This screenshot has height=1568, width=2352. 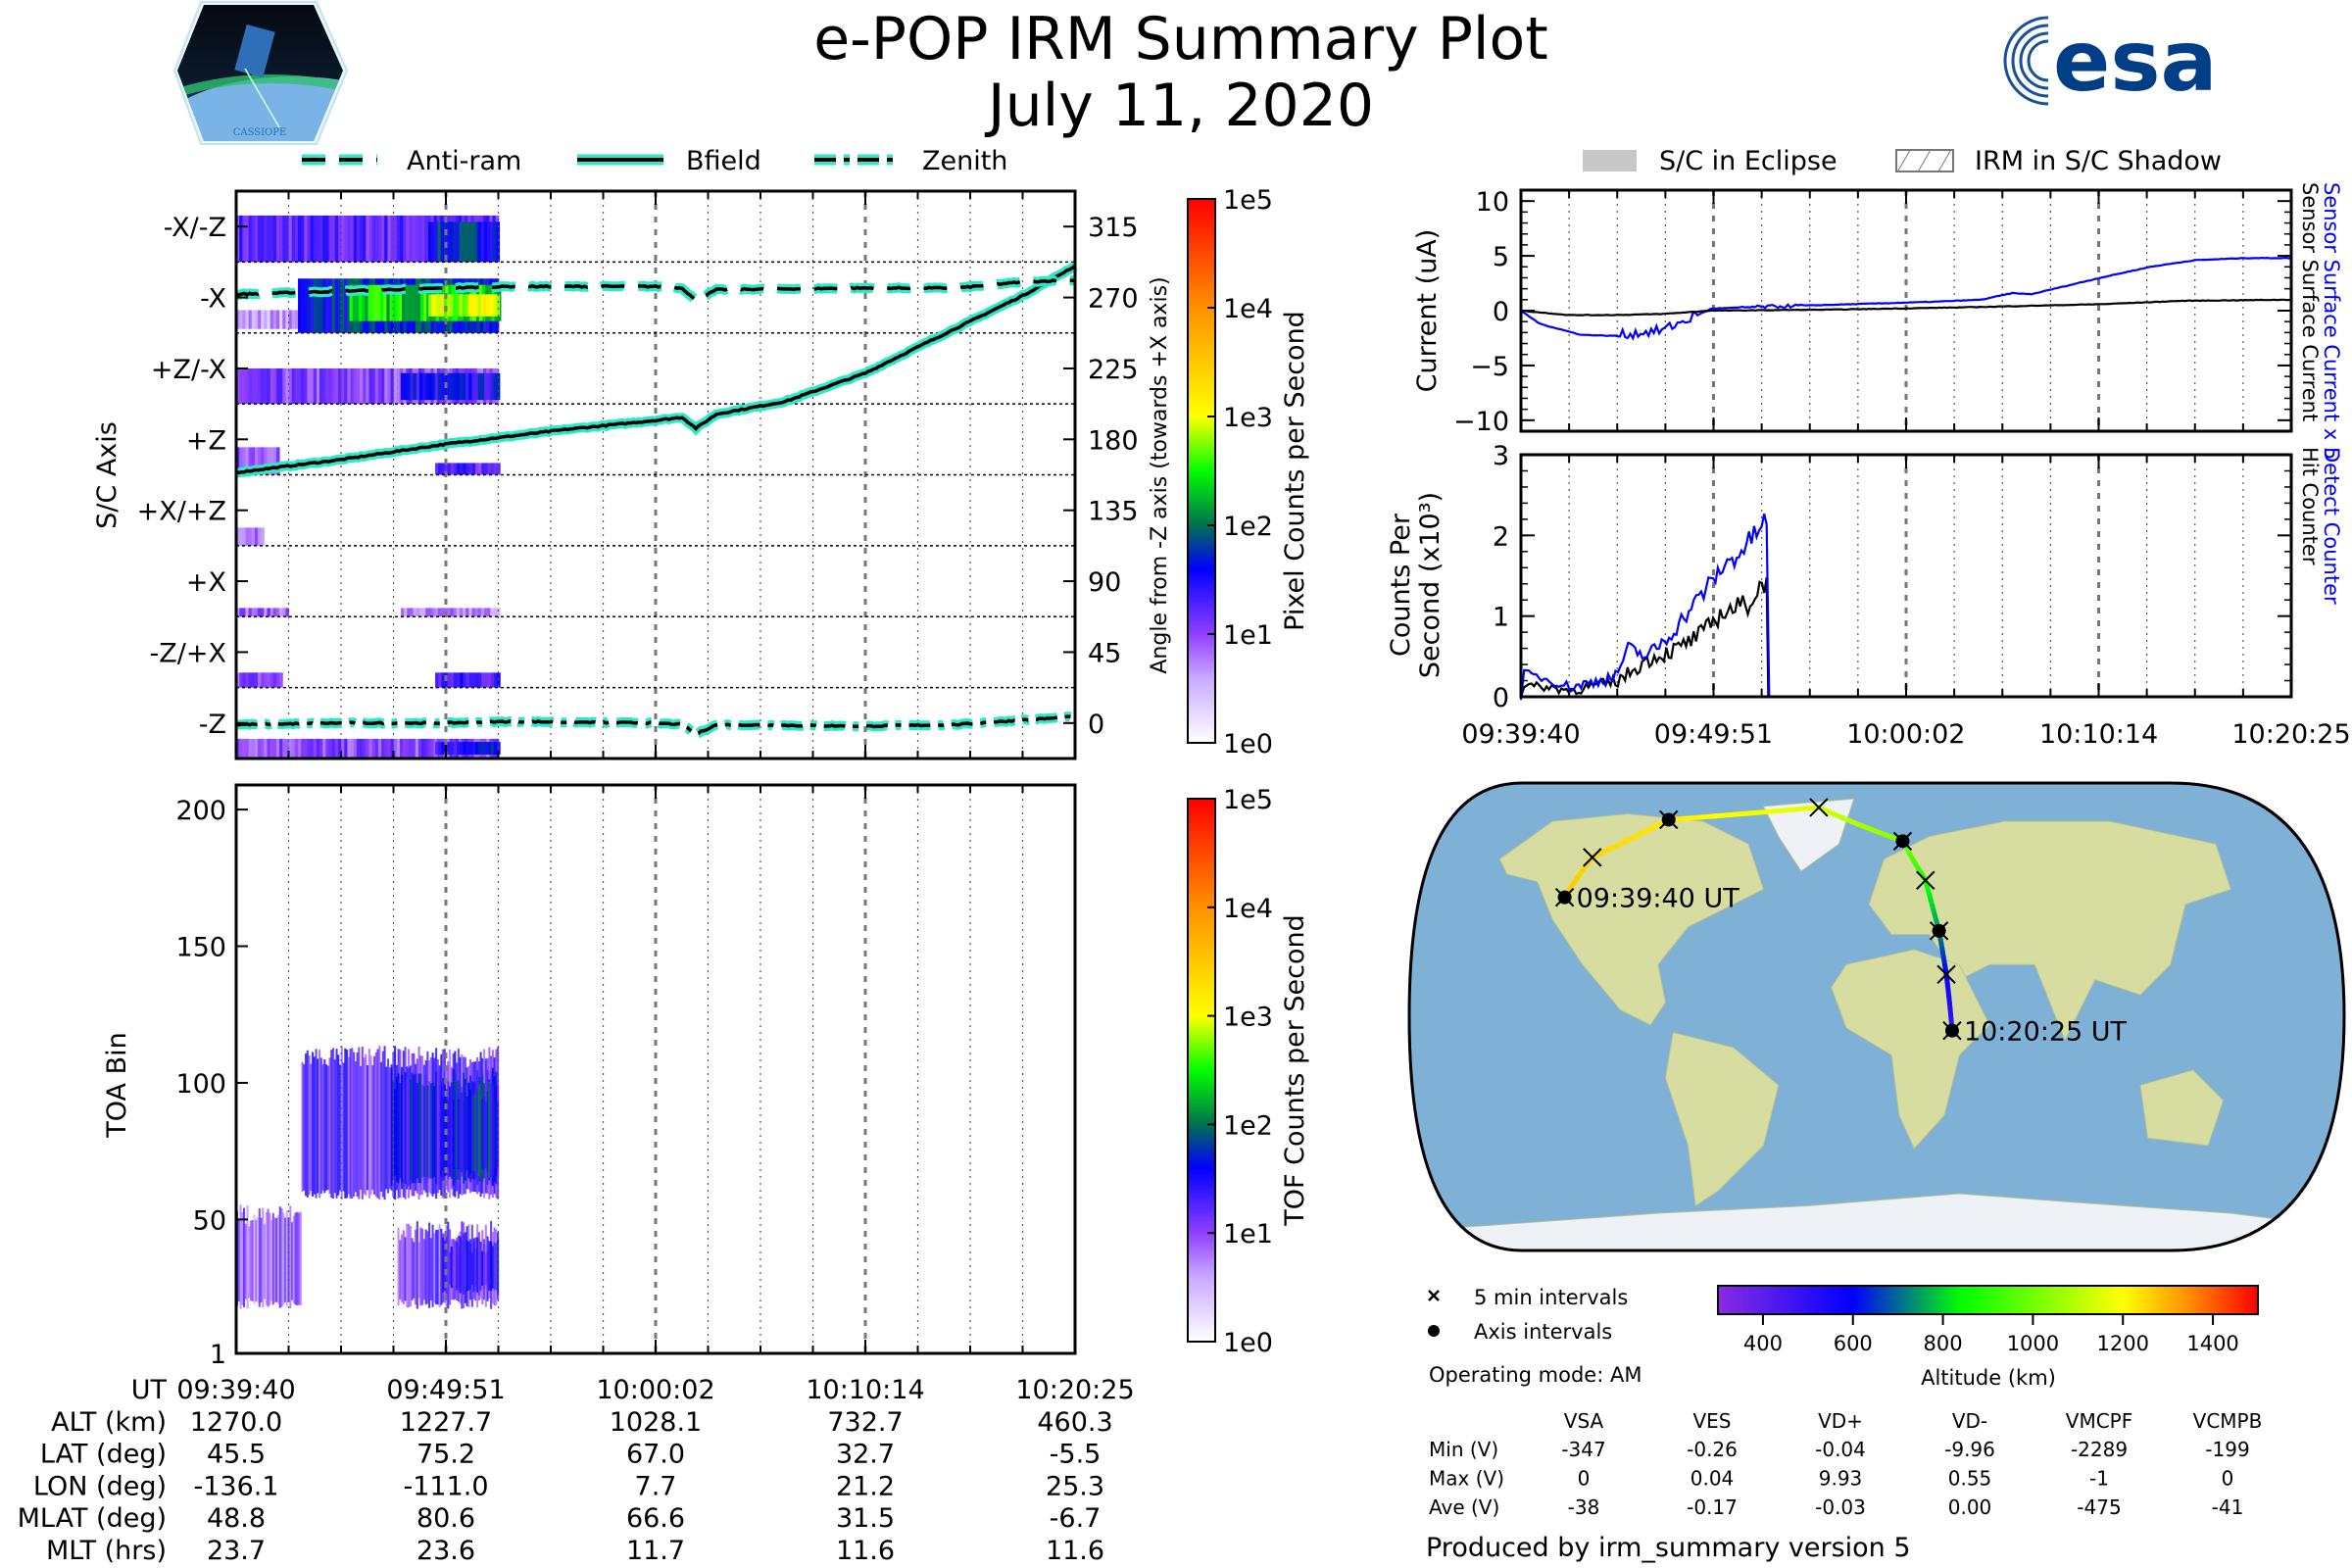 What do you see at coordinates (464, 161) in the screenshot?
I see `legend-antiram-label: Anti-ram` at bounding box center [464, 161].